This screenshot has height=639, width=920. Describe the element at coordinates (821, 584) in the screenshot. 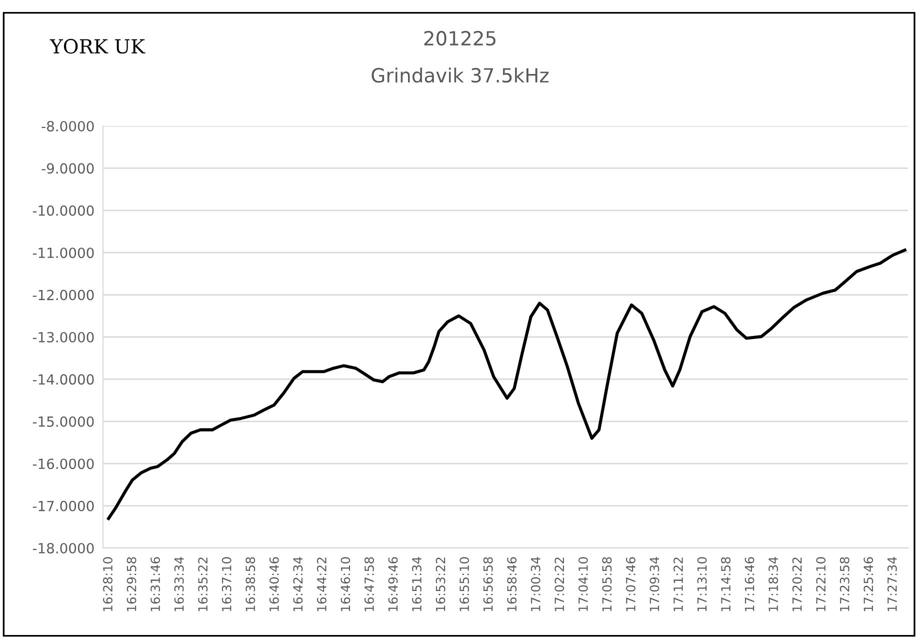

I see `x-tick-label: 17:22:10` at that location.